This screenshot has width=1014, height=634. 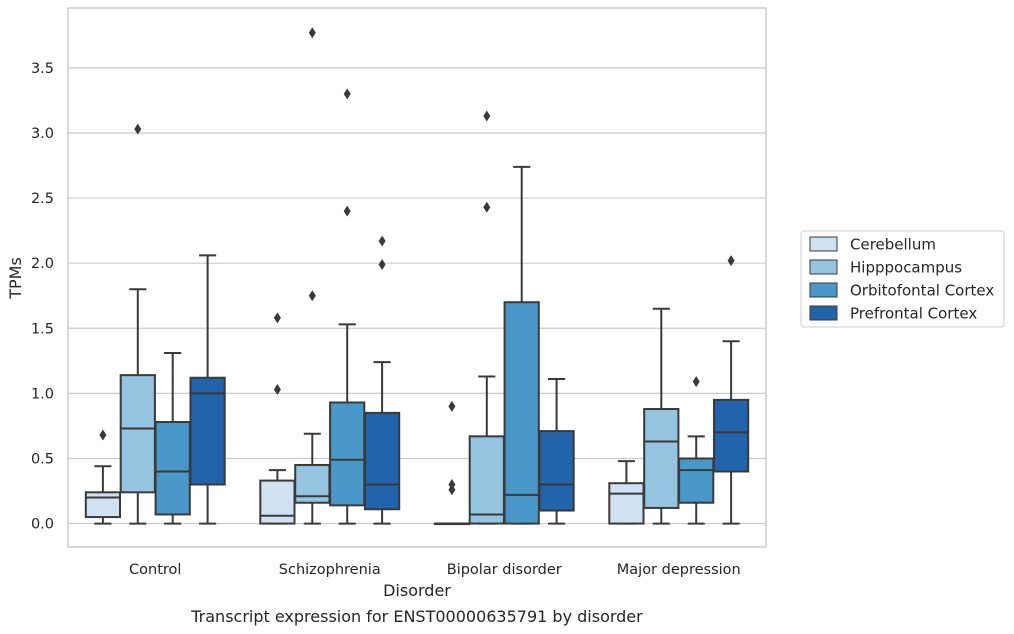 What do you see at coordinates (42, 264) in the screenshot?
I see `y-tick-label: 2.0` at bounding box center [42, 264].